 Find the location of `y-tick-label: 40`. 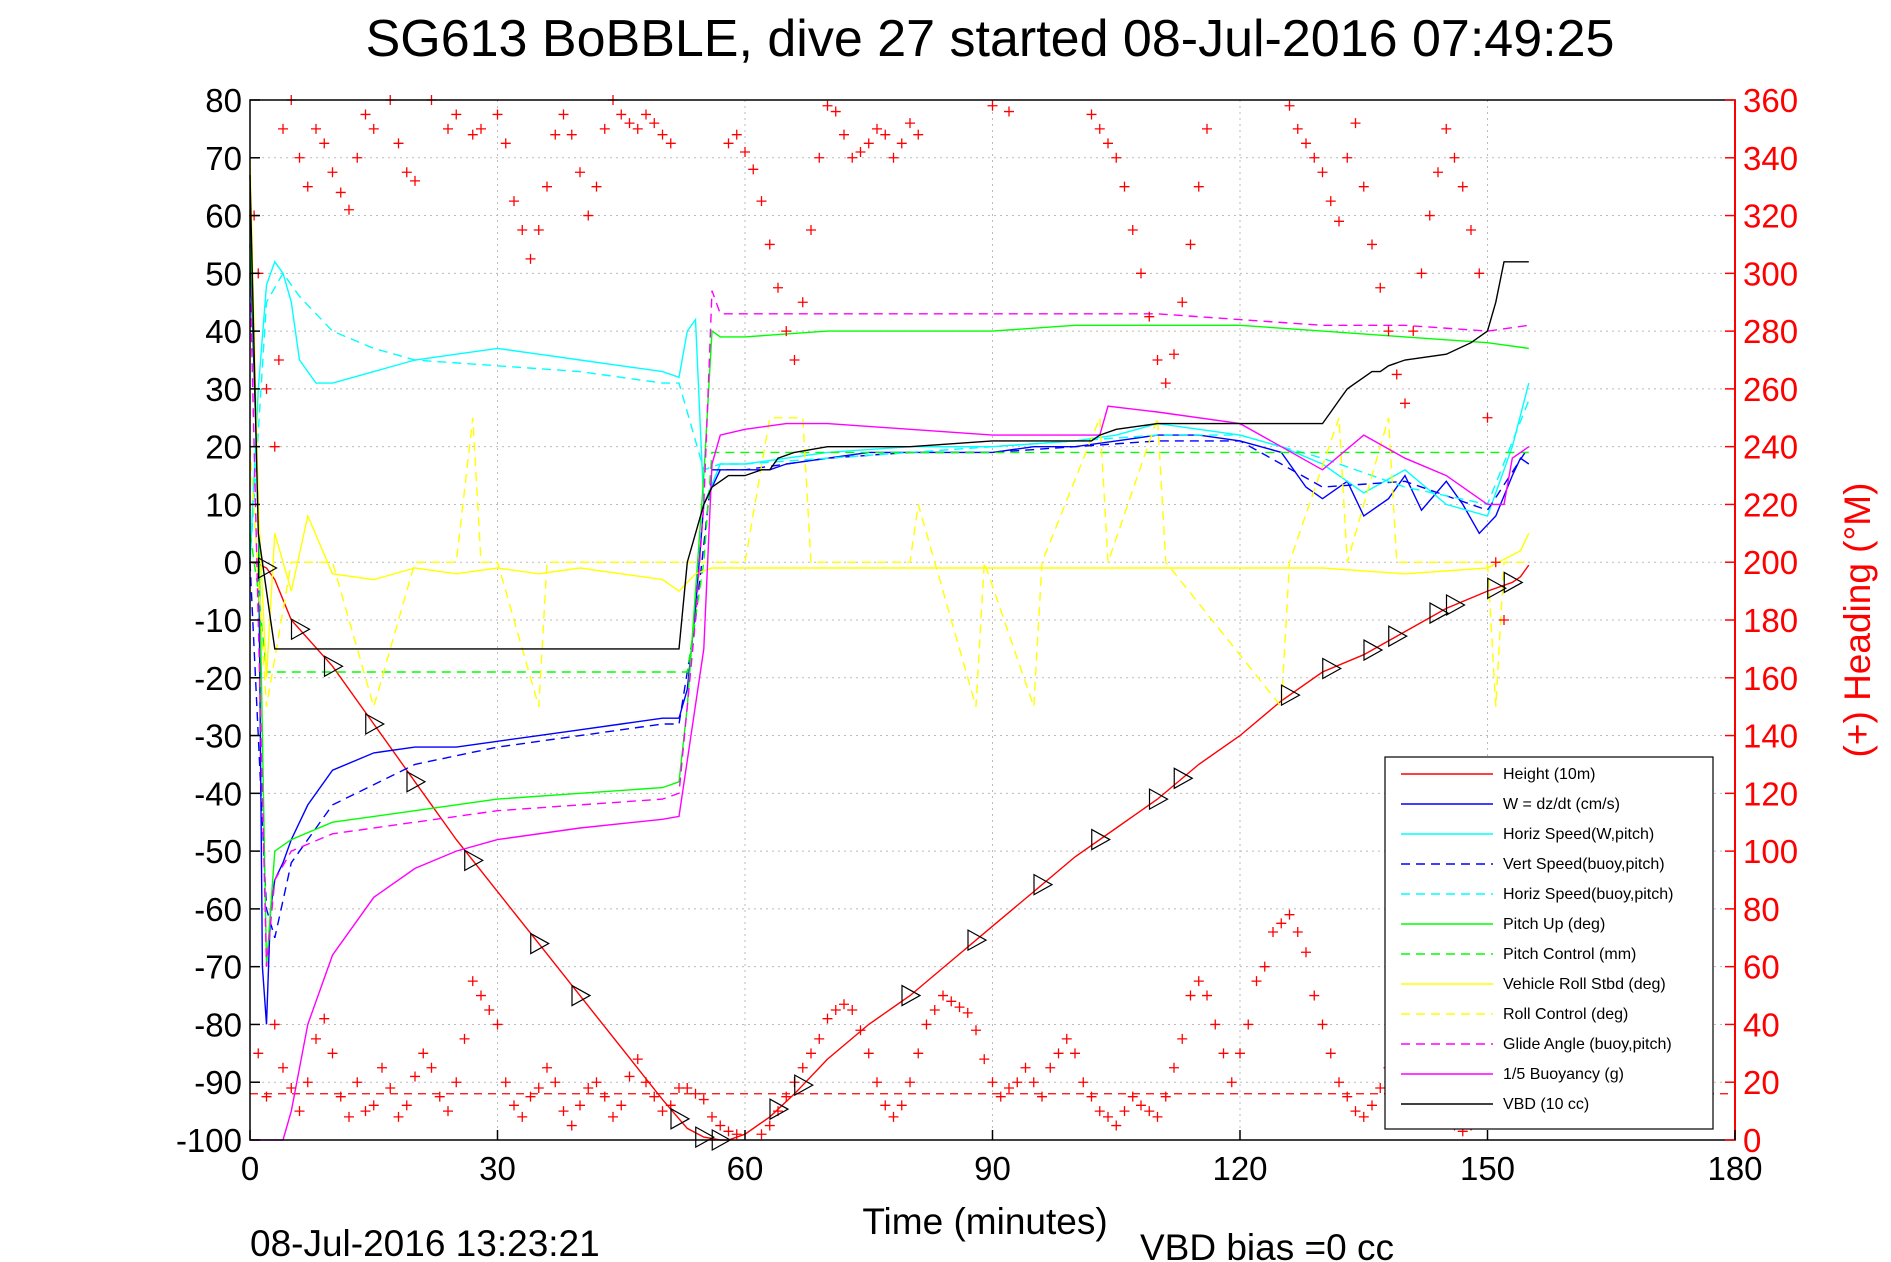

y-tick-label: 40 is located at coordinates (223, 331).